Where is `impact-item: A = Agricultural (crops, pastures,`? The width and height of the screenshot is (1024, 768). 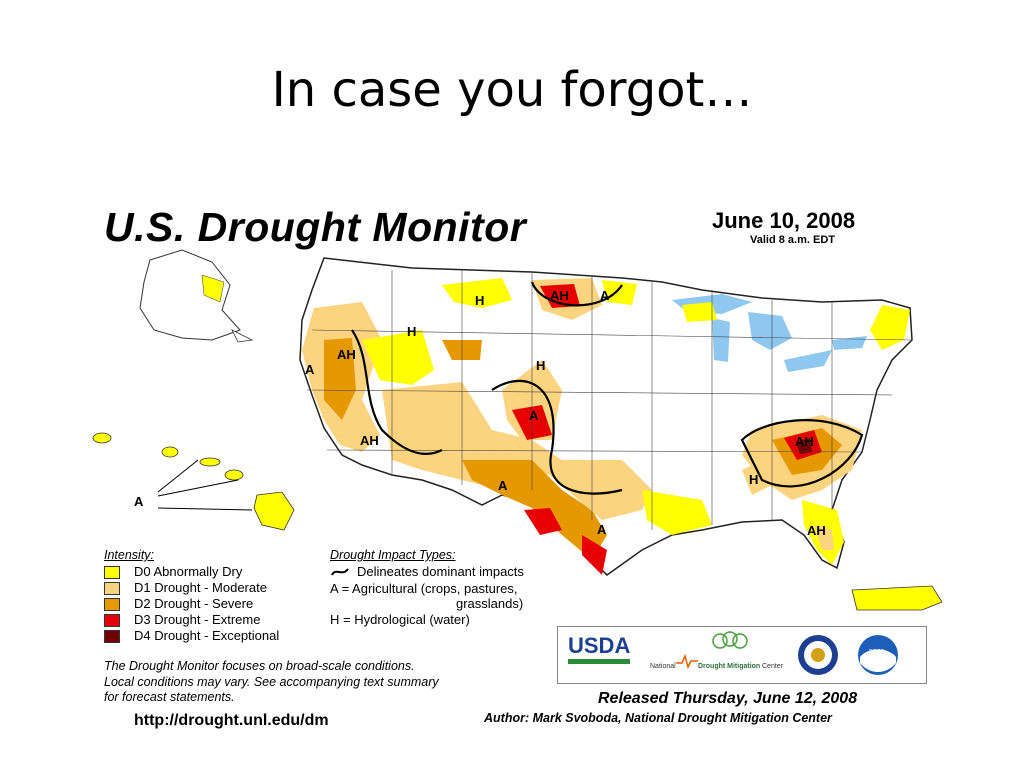 impact-item: A = Agricultural (crops, pastures, is located at coordinates (424, 588).